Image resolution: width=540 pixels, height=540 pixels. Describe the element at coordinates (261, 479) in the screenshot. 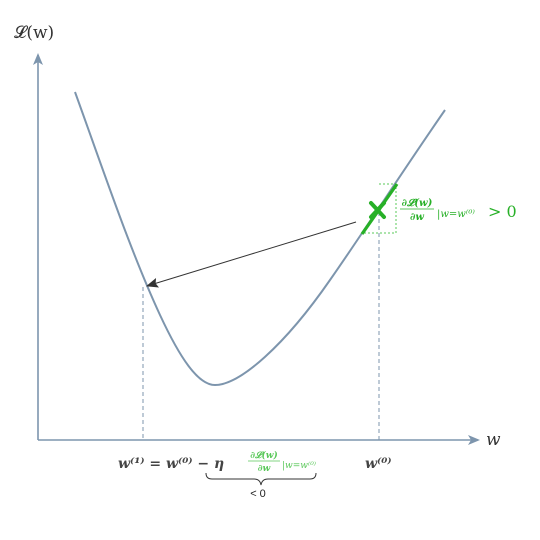

I see `underbrace` at that location.